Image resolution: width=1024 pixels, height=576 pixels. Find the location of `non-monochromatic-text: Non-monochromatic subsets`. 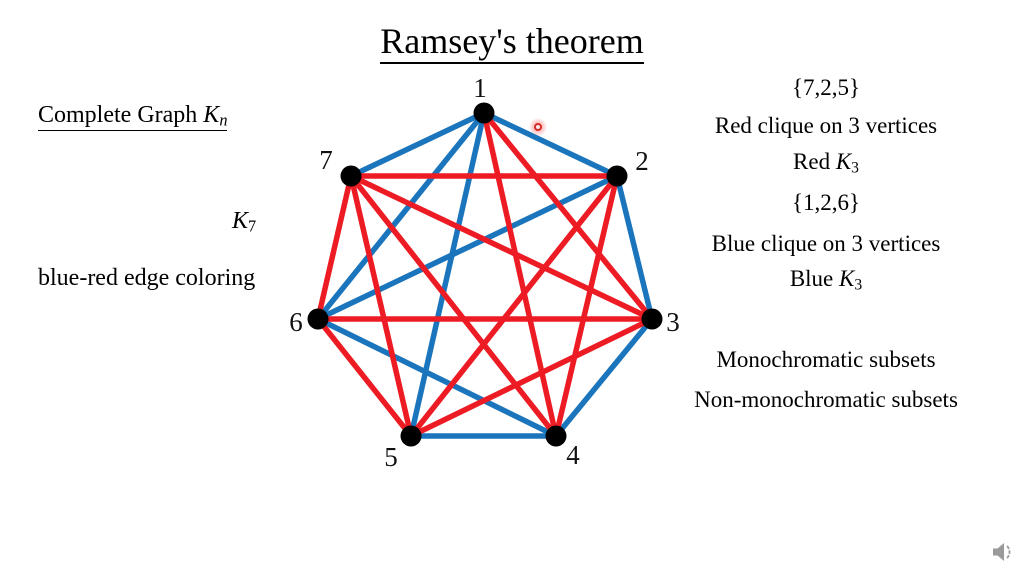

non-monochromatic-text: Non-monochromatic subsets is located at coordinates (826, 399).